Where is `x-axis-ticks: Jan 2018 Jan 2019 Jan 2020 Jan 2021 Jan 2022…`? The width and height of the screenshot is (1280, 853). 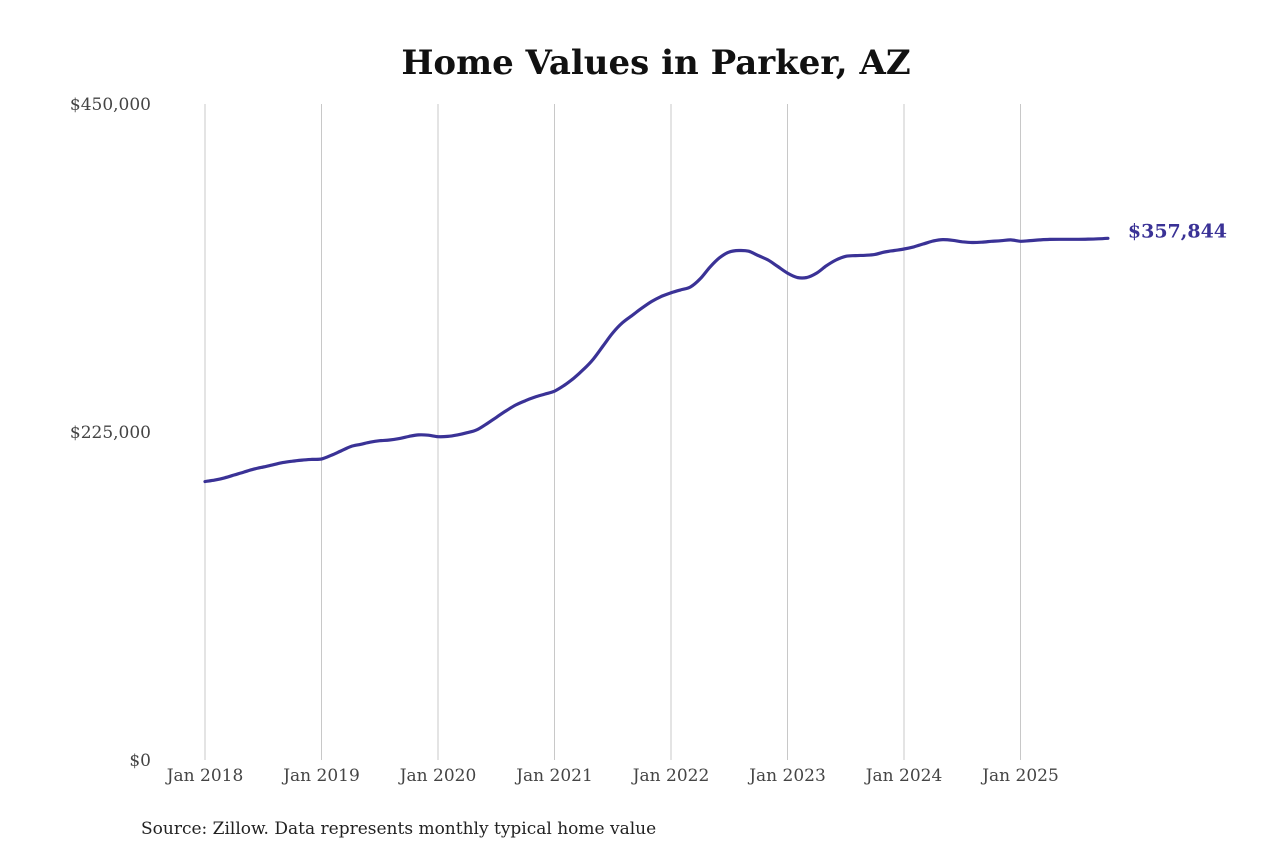
x-axis-ticks: Jan 2018 Jan 2019 Jan 2020 Jan 2021 Jan 2022… is located at coordinates (612, 776).